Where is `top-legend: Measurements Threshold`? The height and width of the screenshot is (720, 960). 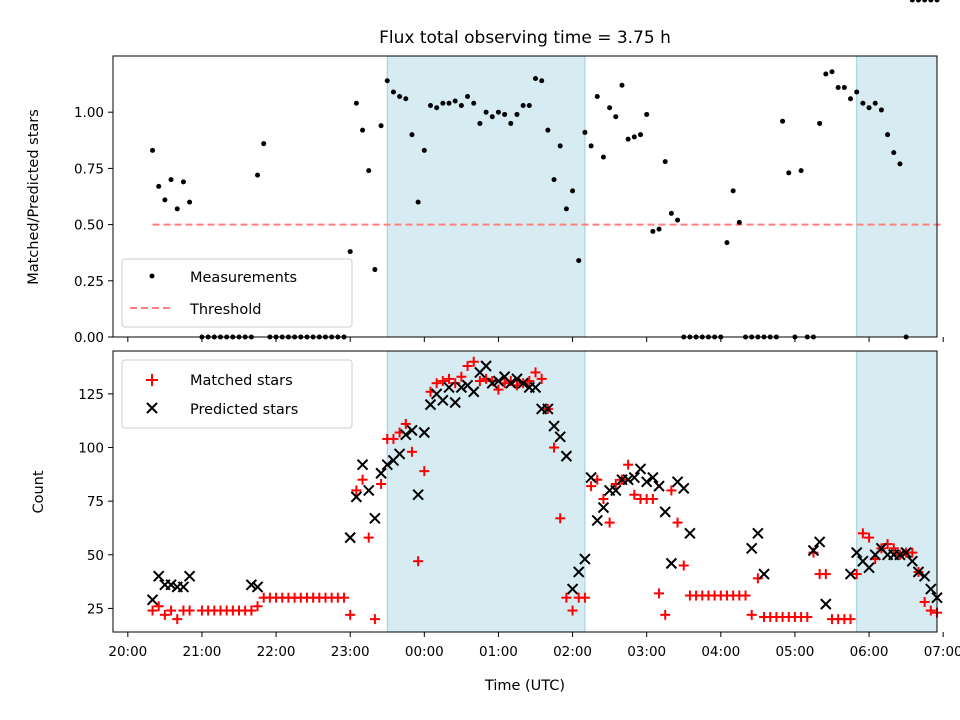
top-legend: Measurements Threshold is located at coordinates (237, 293).